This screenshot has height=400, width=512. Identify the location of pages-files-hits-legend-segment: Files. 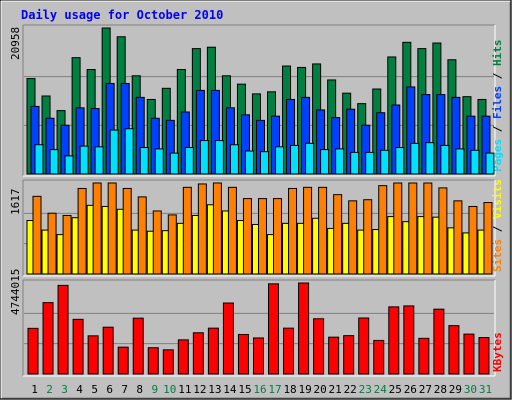
(497, 102).